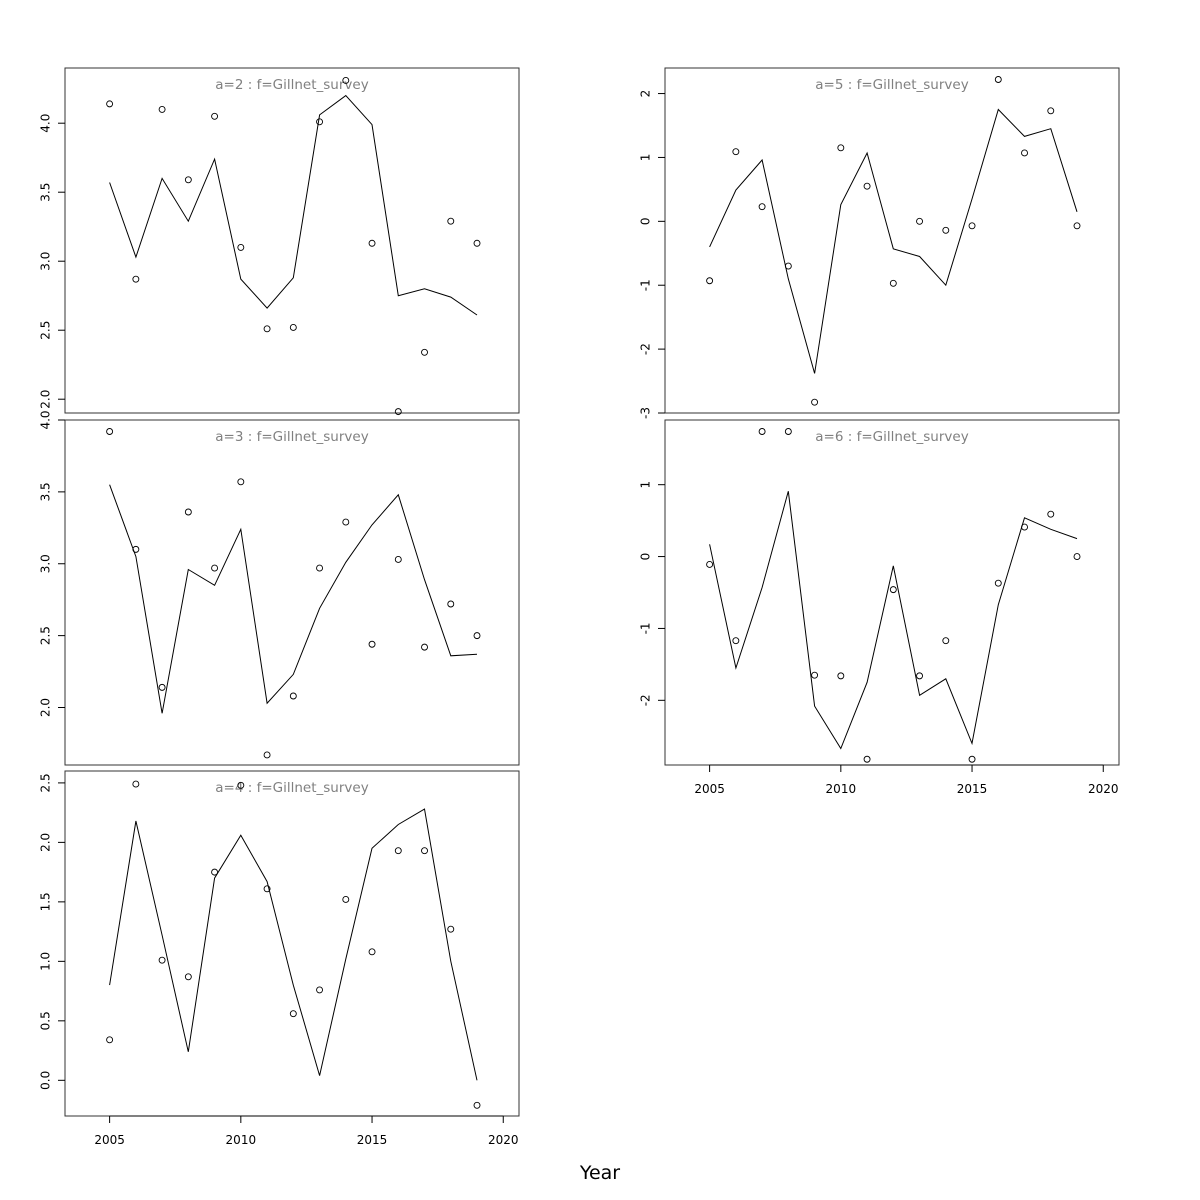  What do you see at coordinates (46, 1020) in the screenshot?
I see `y-tick-label: 0.5` at bounding box center [46, 1020].